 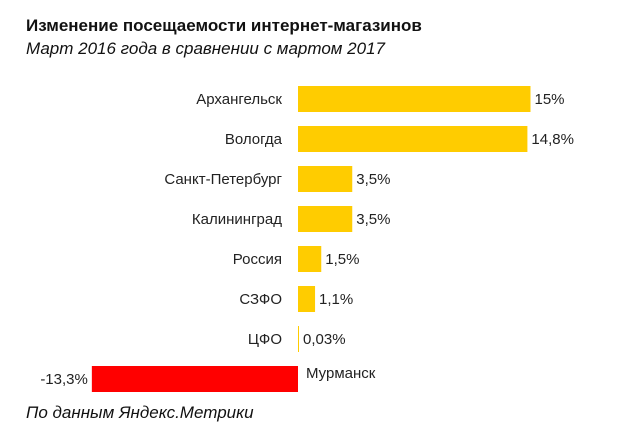 What do you see at coordinates (325, 179) in the screenshot?
I see `bar-санкт-петербург` at bounding box center [325, 179].